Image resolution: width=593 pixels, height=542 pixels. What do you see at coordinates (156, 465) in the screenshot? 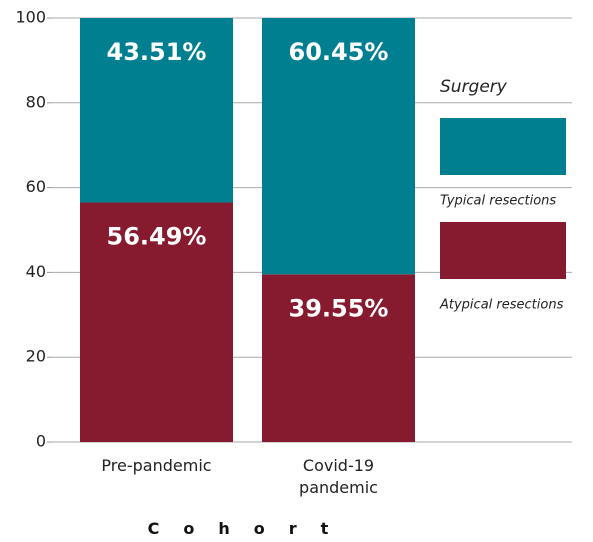
I see `x-tick-label: Pre-pandemic` at bounding box center [156, 465].